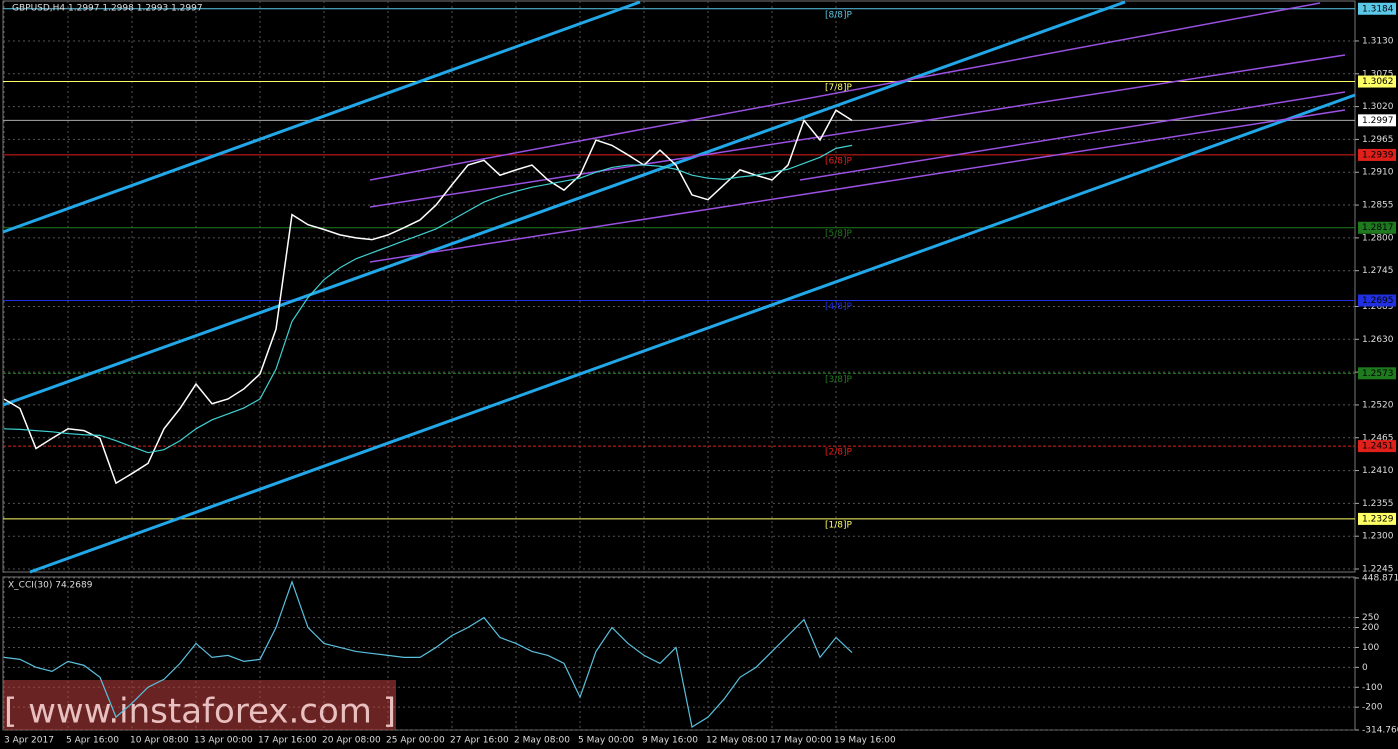 The width and height of the screenshot is (1398, 749). I want to click on y-tick-label: 1.2410, so click(1378, 471).